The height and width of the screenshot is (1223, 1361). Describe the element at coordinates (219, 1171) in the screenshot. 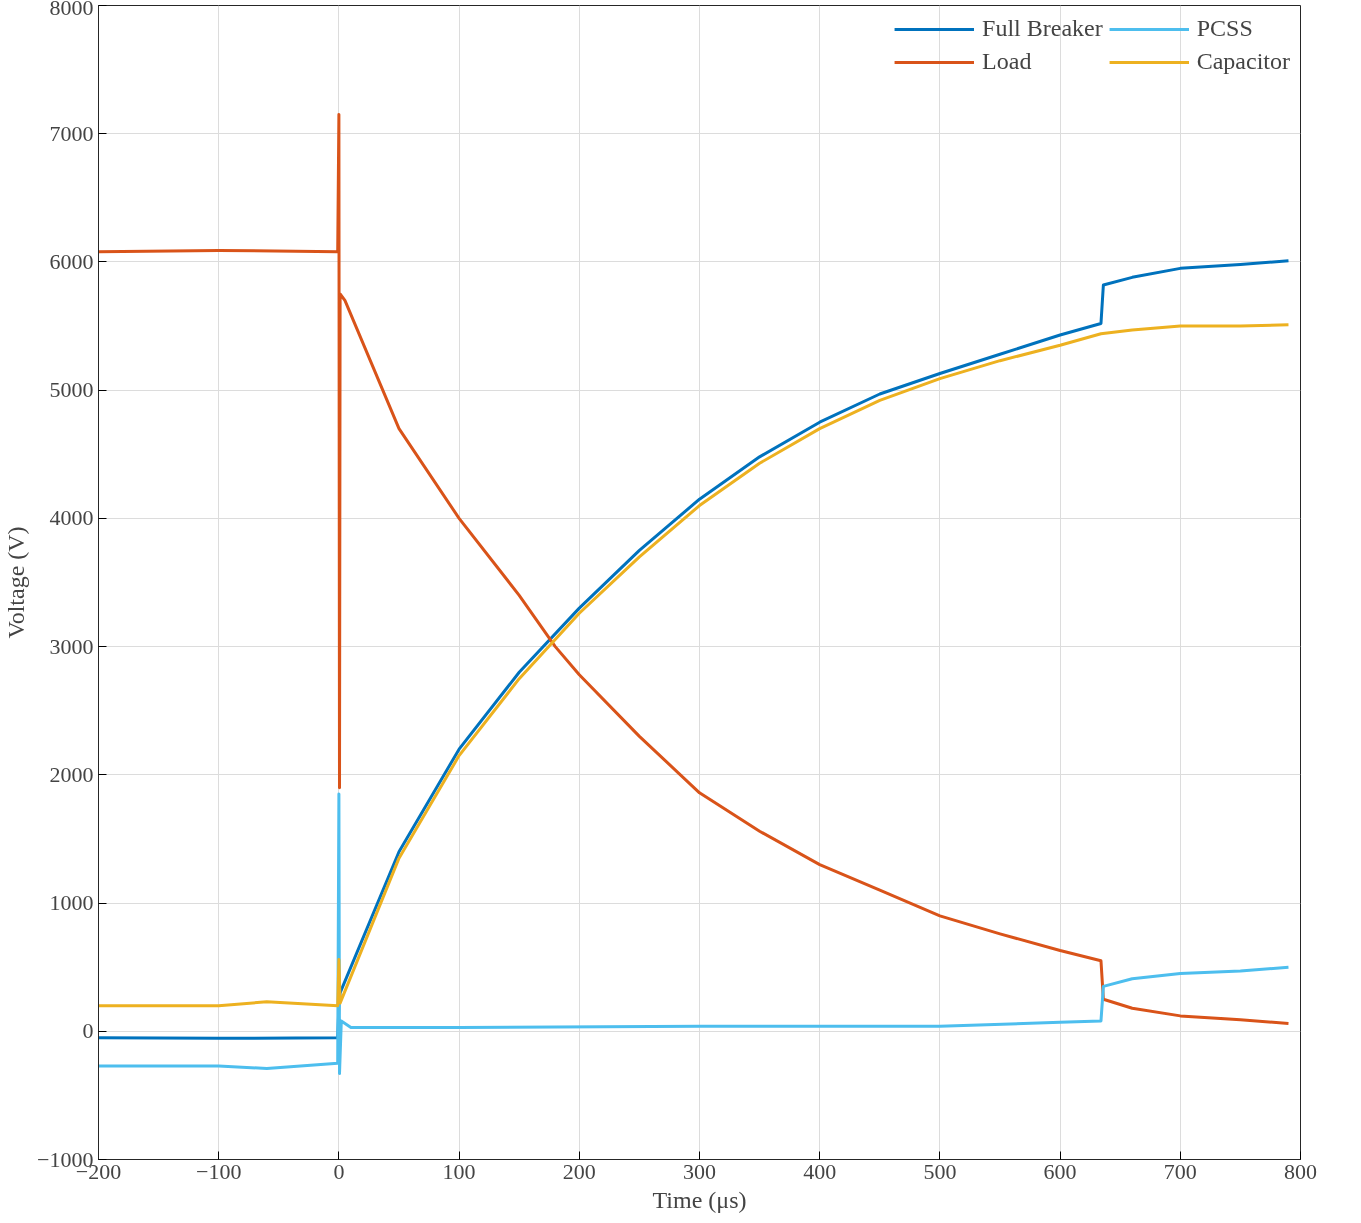

I see `x-tick-label: −100` at that location.